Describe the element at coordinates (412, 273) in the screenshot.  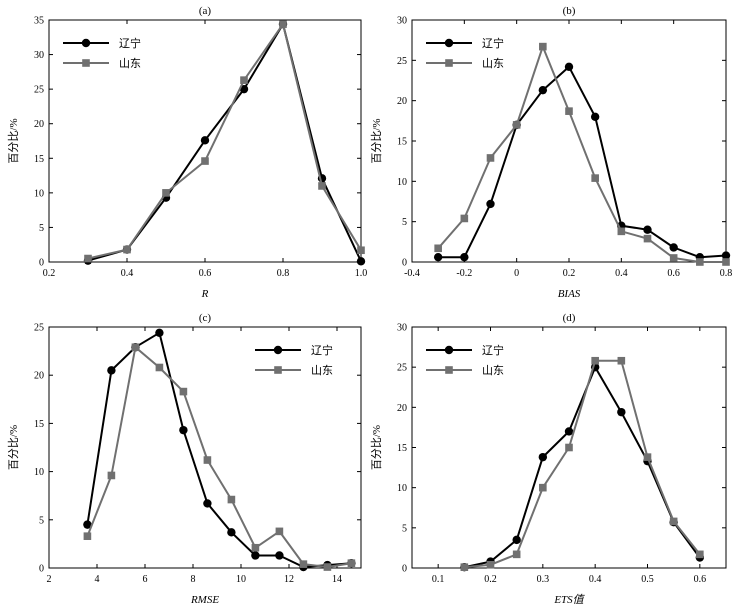
I see `x-tick-label: -0.4` at that location.